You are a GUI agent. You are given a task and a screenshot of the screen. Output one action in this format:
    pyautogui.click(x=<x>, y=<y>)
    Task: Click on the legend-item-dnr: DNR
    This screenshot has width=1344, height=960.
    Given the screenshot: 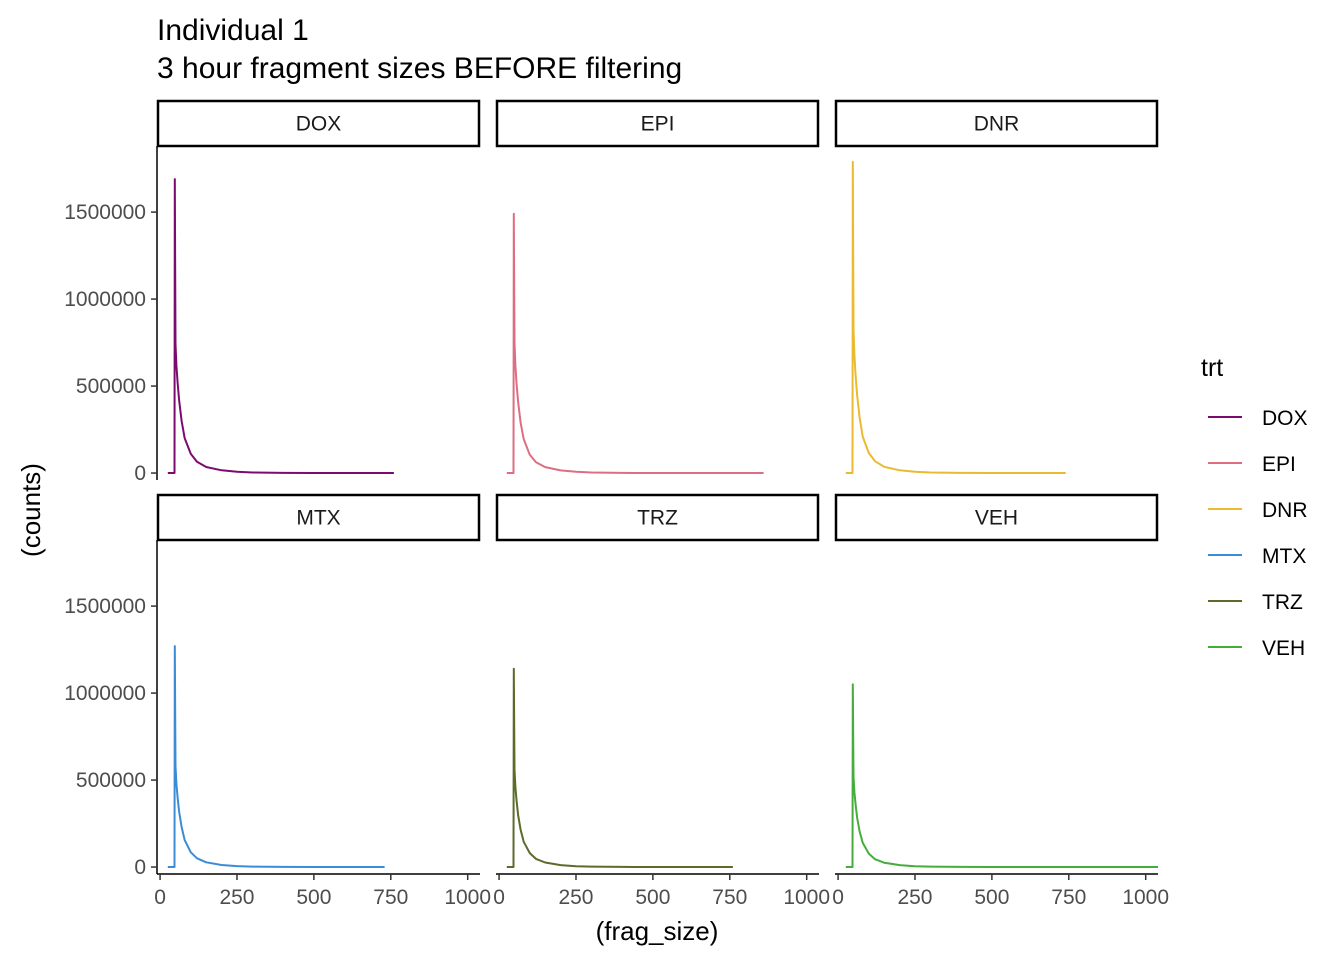 What is the action you would take?
    pyautogui.click(x=1258, y=510)
    